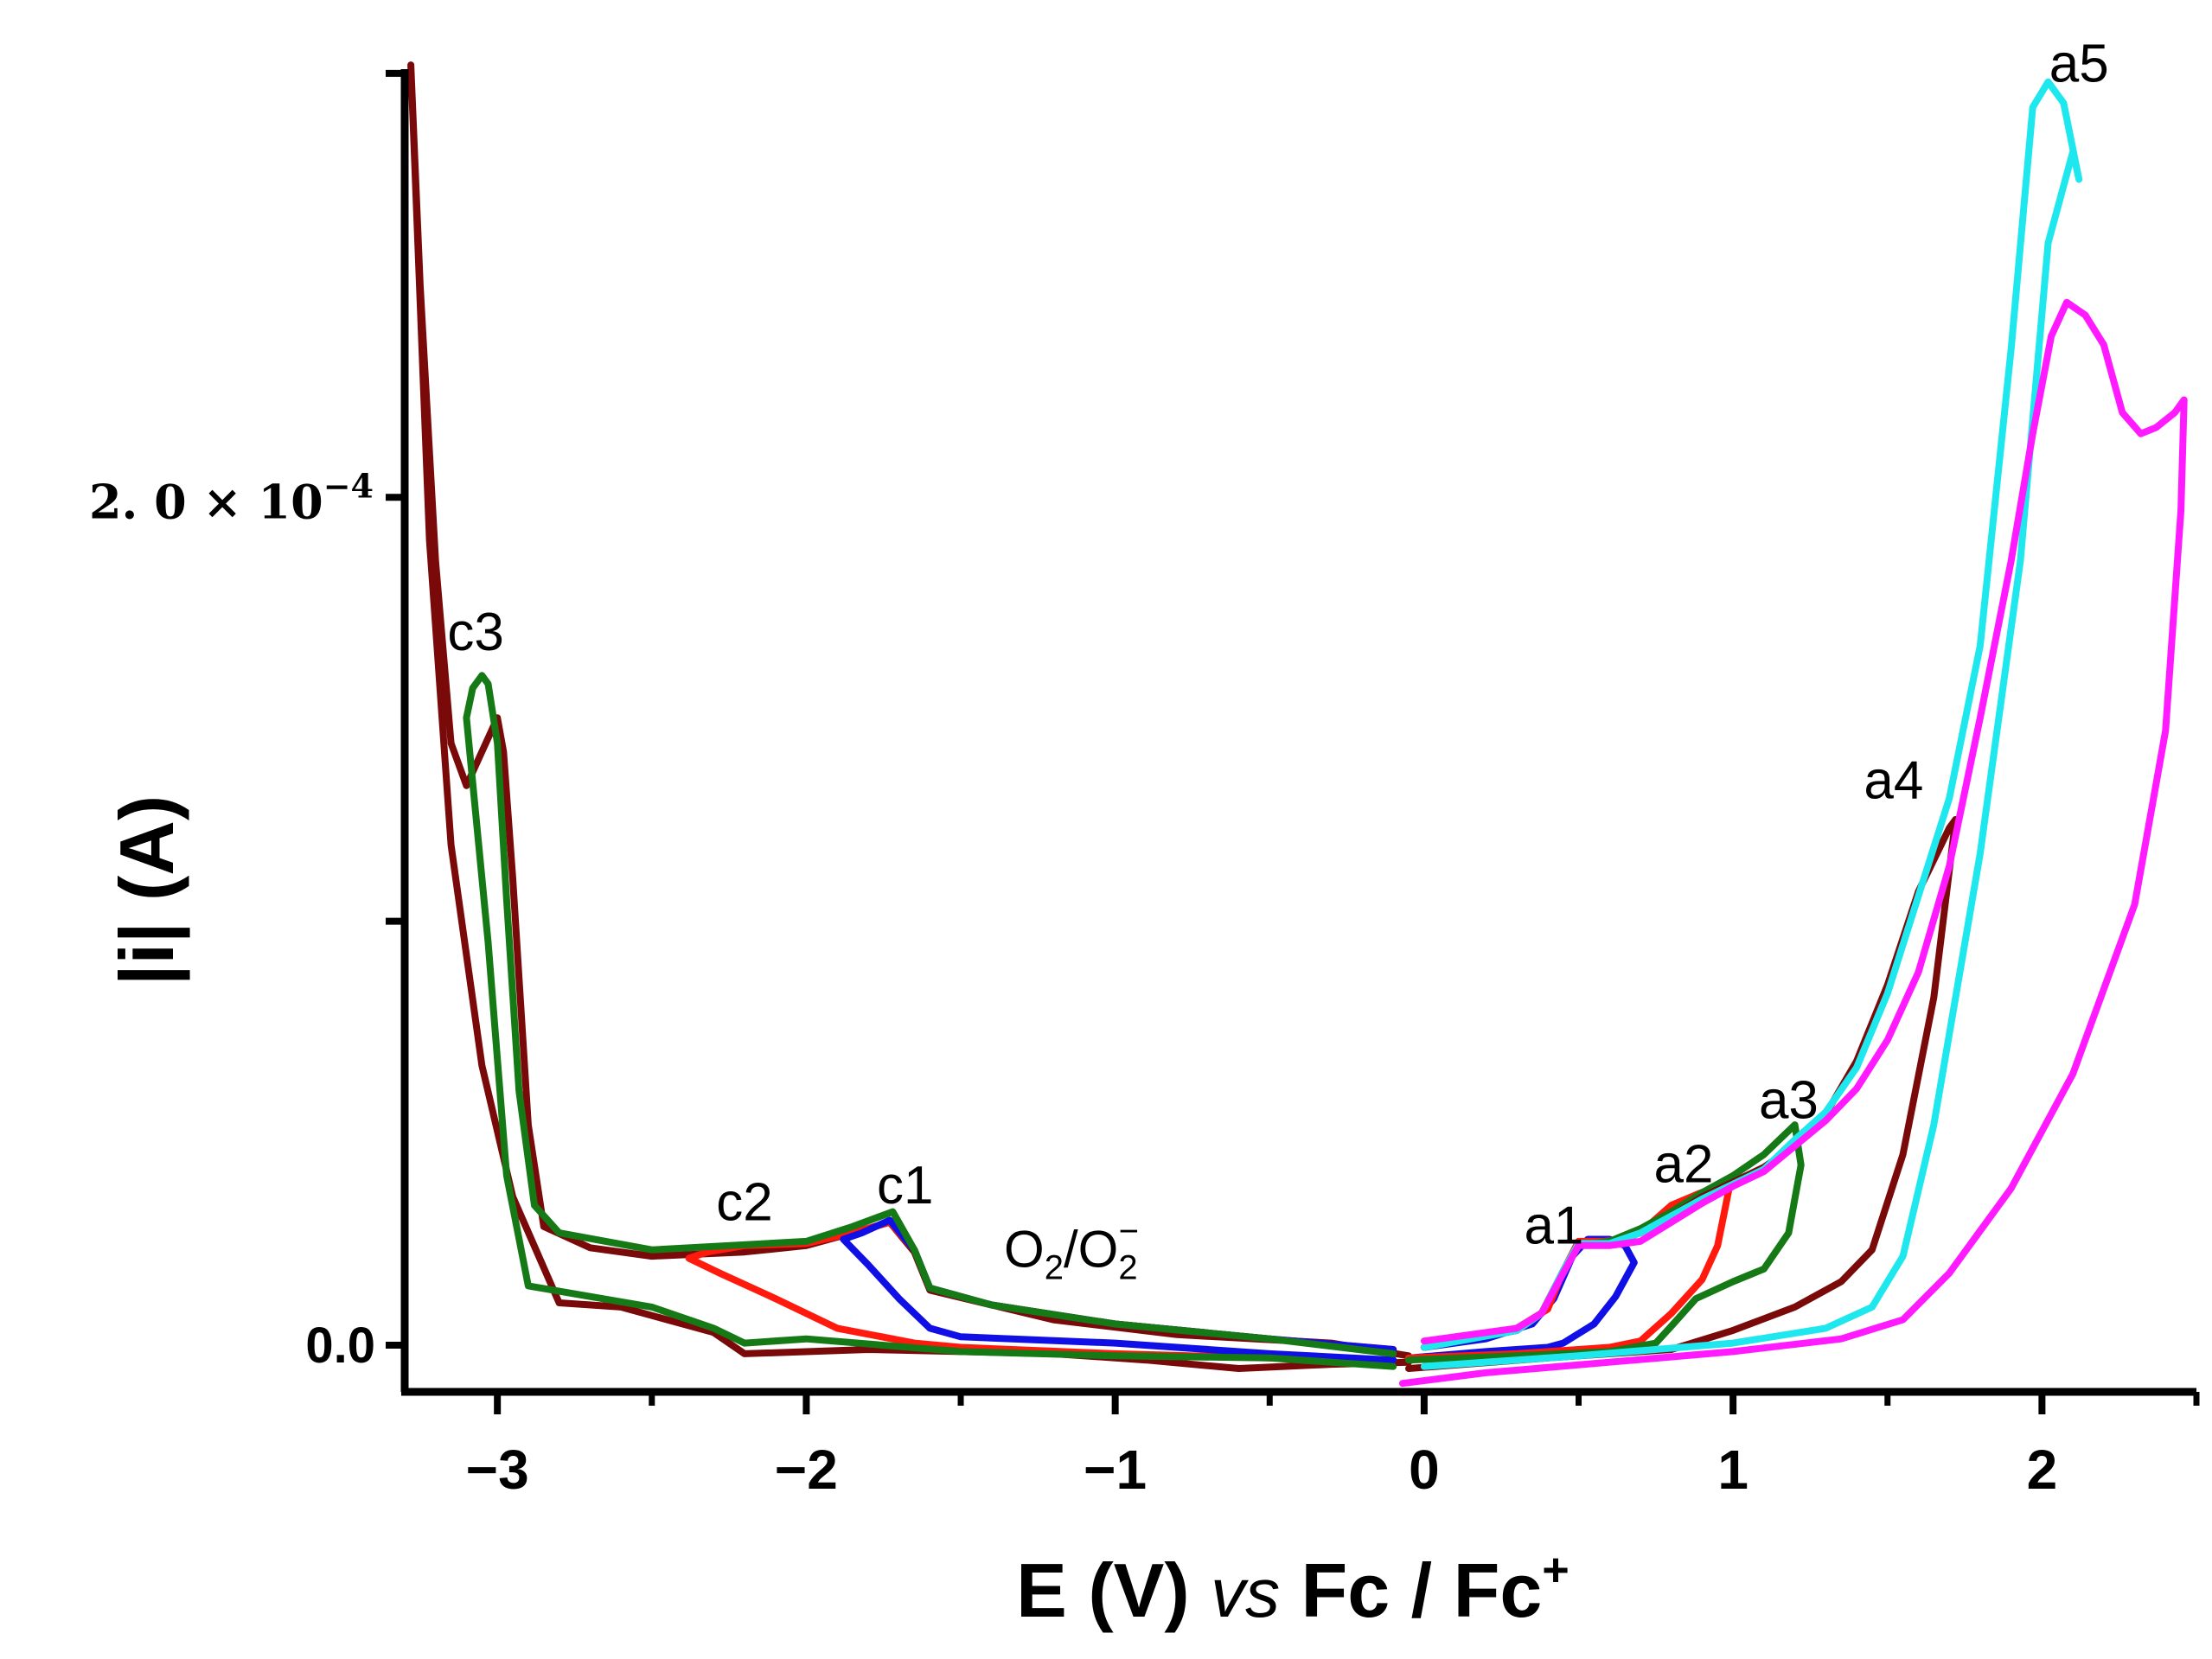 The image size is (2212, 1659). What do you see at coordinates (905, 1186) in the screenshot?
I see `peak-label-c1: c1` at bounding box center [905, 1186].